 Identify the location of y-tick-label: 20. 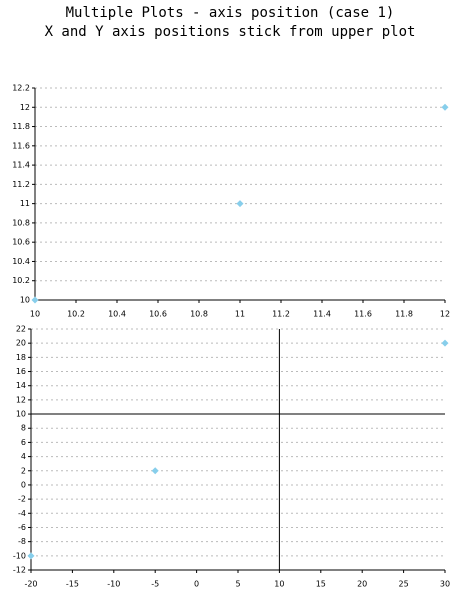
(21, 343).